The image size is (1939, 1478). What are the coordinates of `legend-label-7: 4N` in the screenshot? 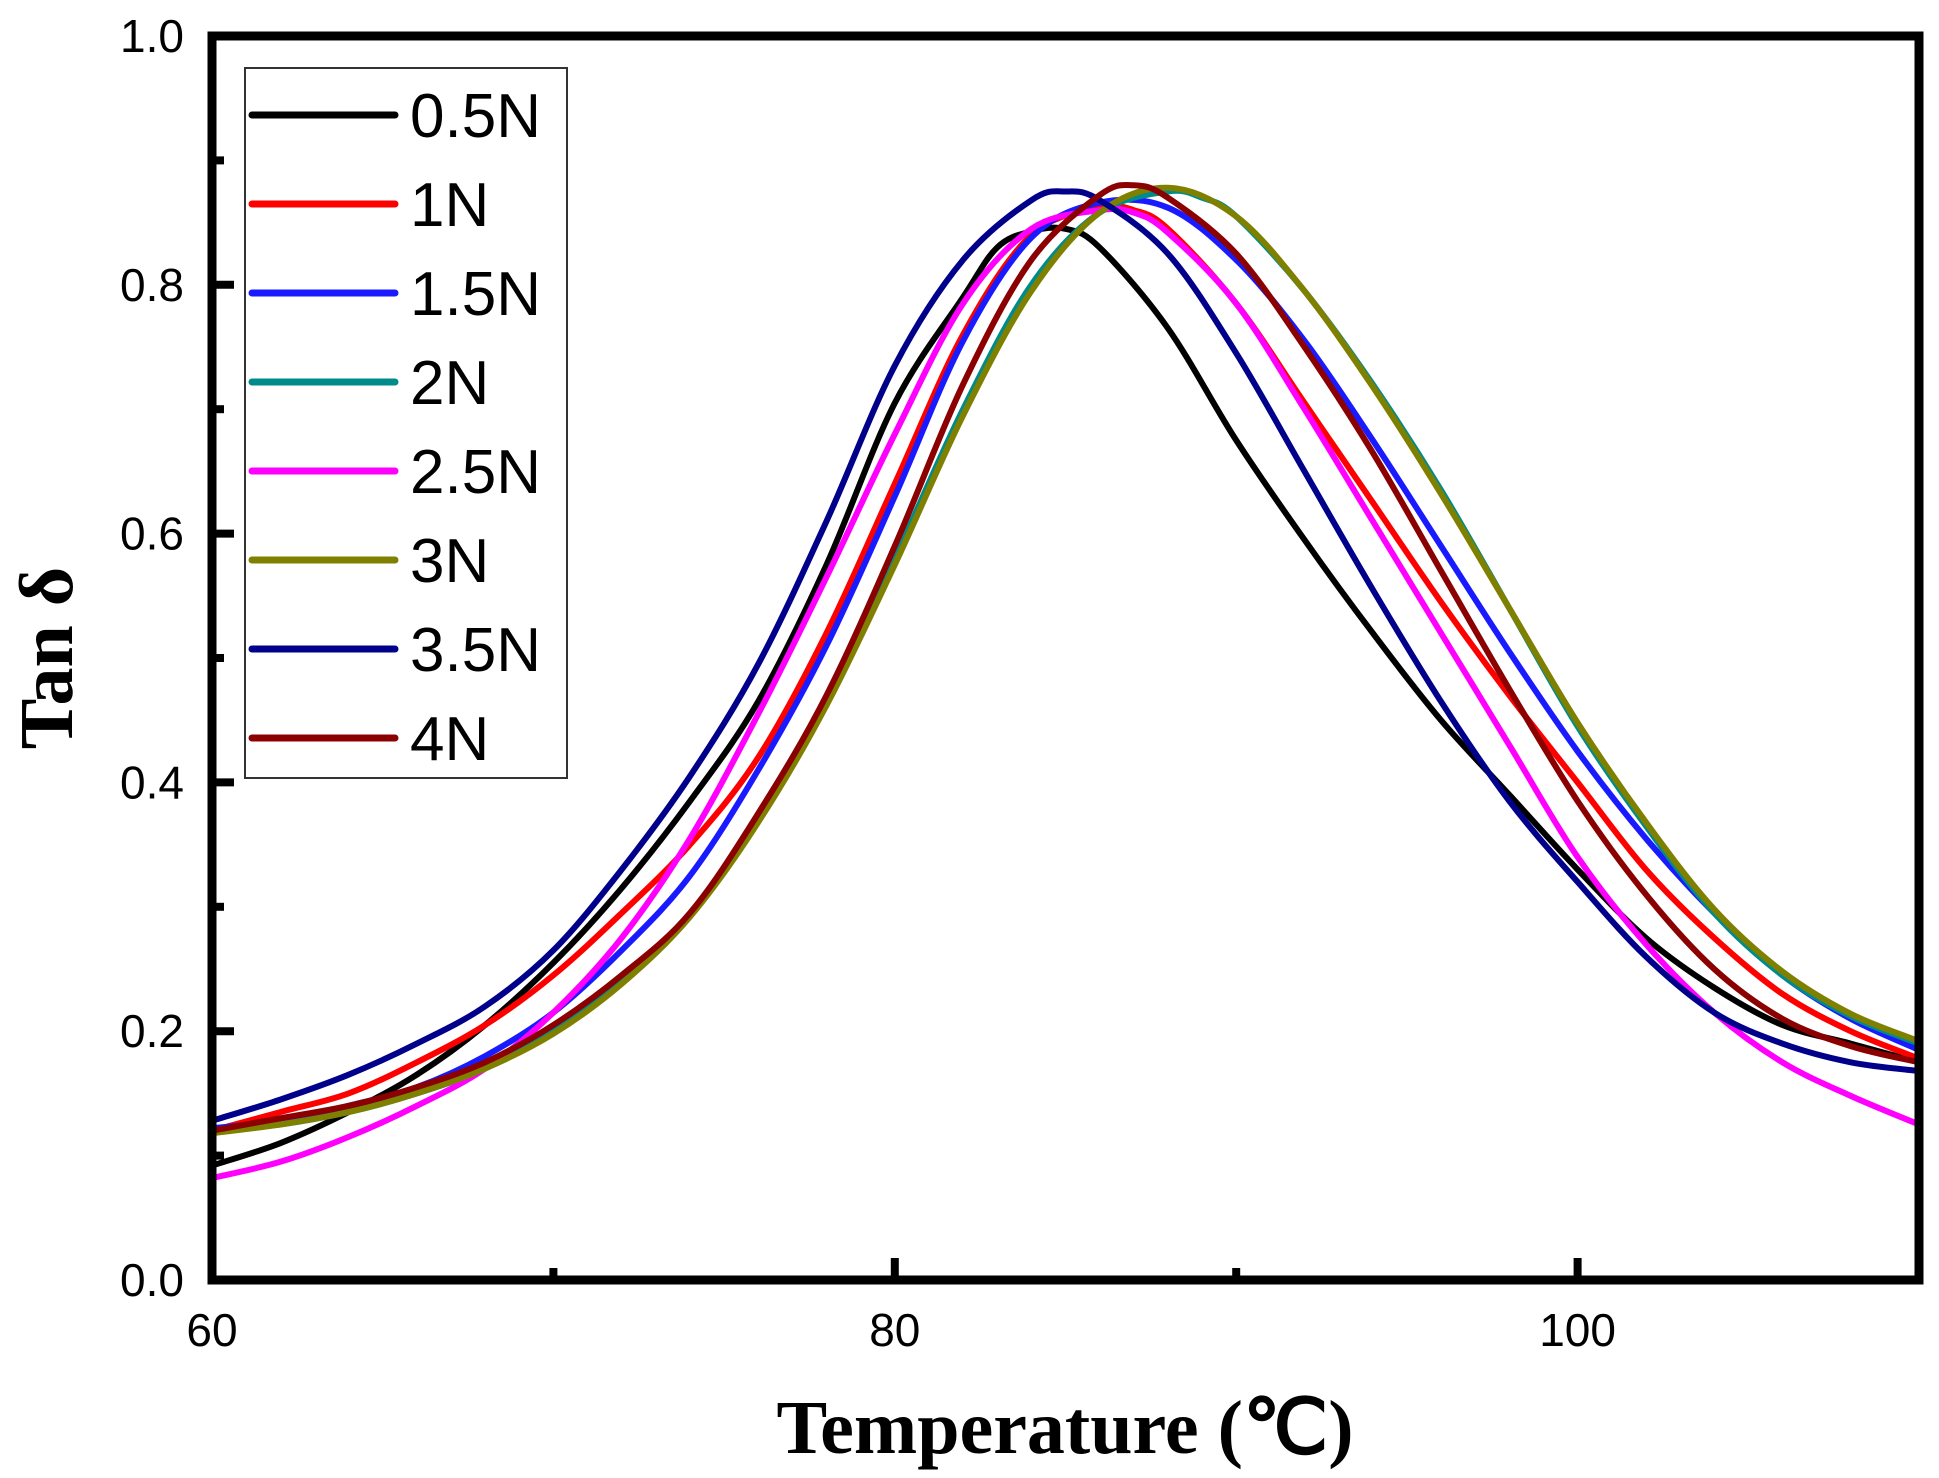 It's located at (449, 739).